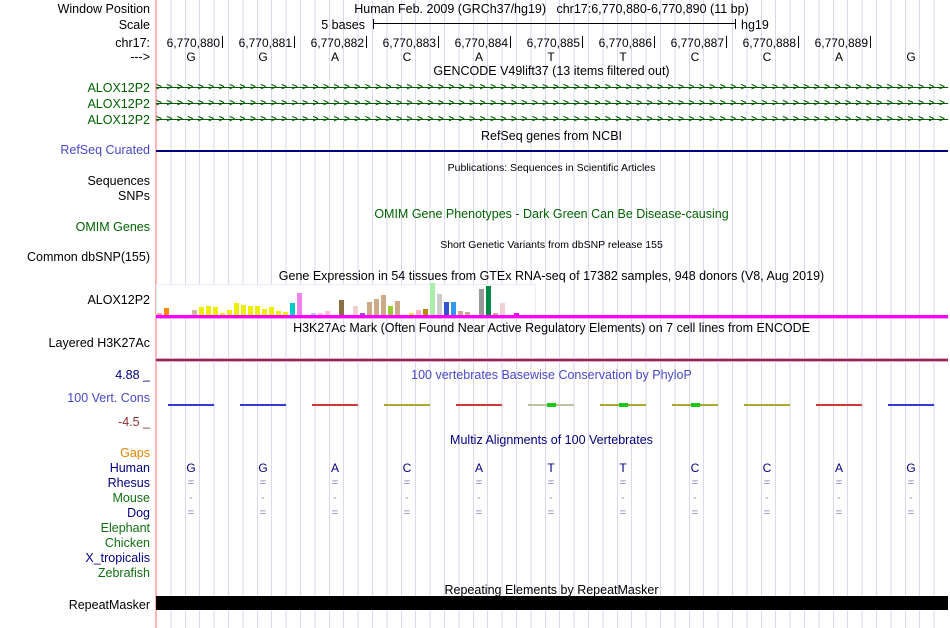 The image size is (950, 628). What do you see at coordinates (911, 57) in the screenshot?
I see `reference-base: G` at bounding box center [911, 57].